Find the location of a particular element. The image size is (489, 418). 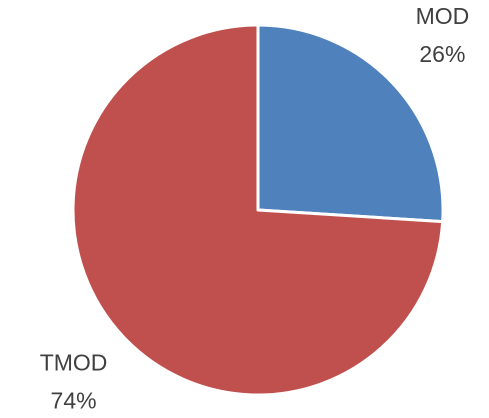

slice-category-label: MOD is located at coordinates (443, 16).